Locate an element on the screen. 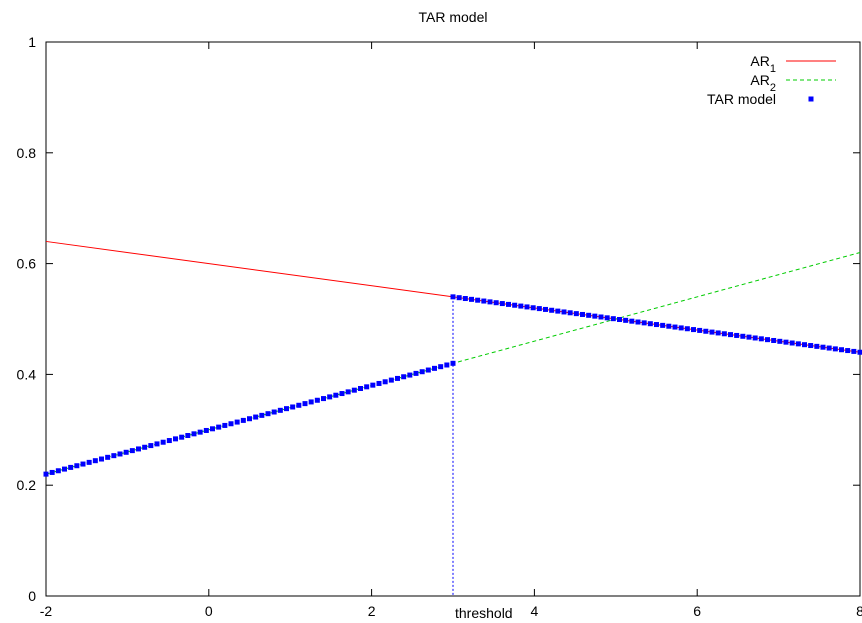 This screenshot has width=862, height=623. y-tick-label: 0.8 is located at coordinates (27, 153).